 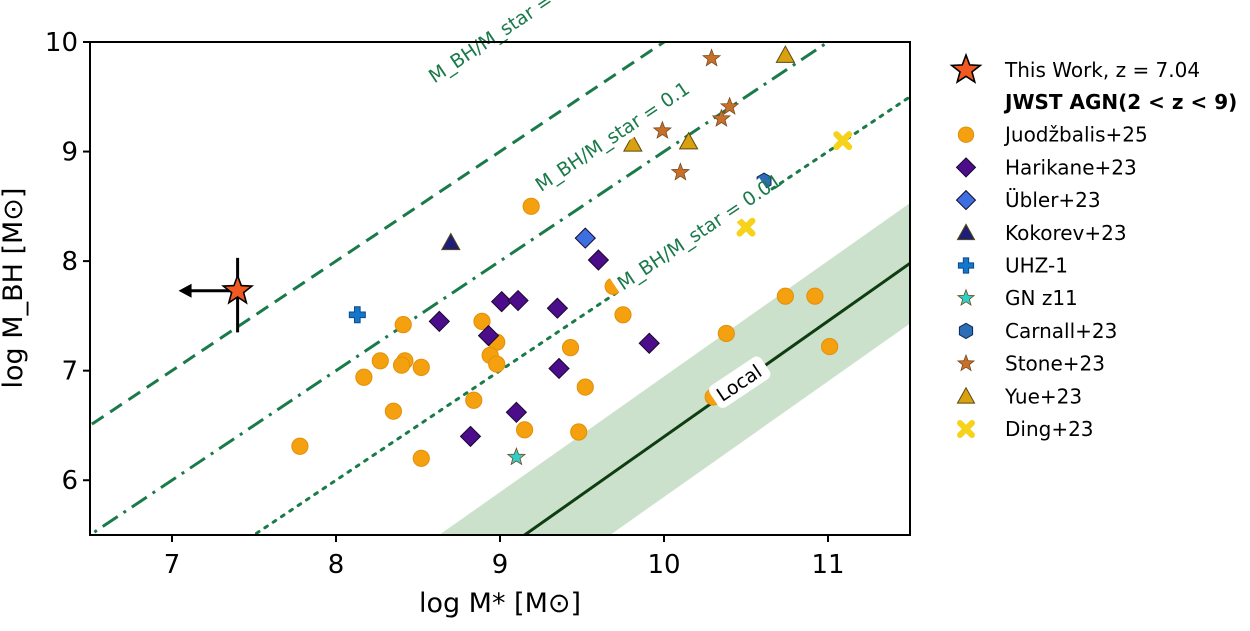 I want to click on legend-label: Ding+23, so click(x=1049, y=429).